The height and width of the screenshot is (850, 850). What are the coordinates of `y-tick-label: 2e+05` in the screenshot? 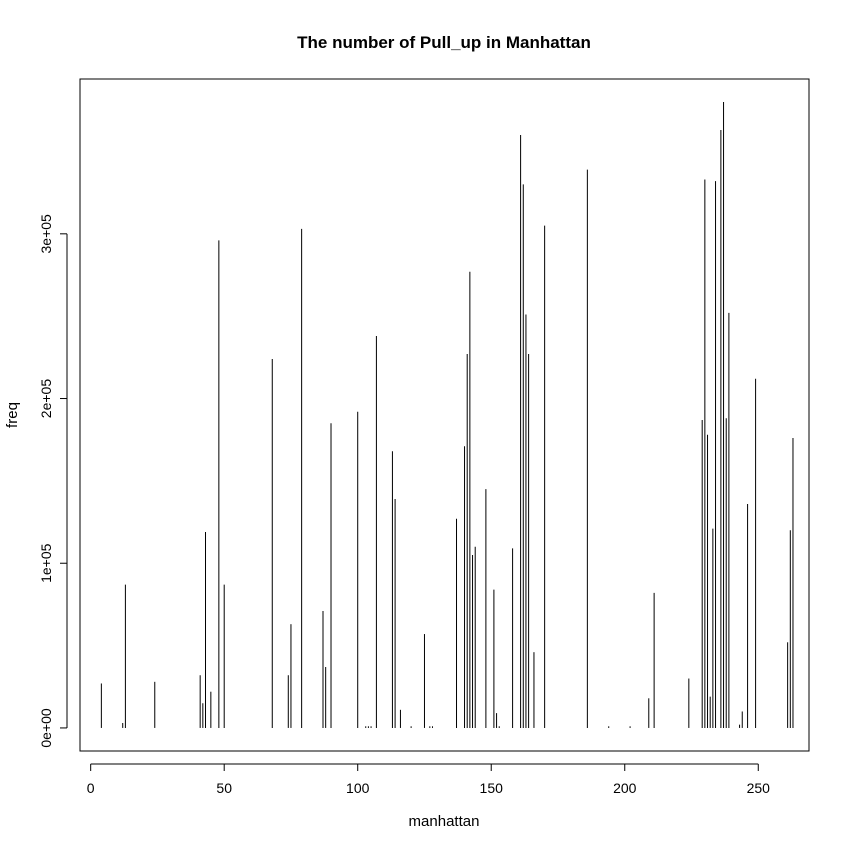 It's located at (46, 399).